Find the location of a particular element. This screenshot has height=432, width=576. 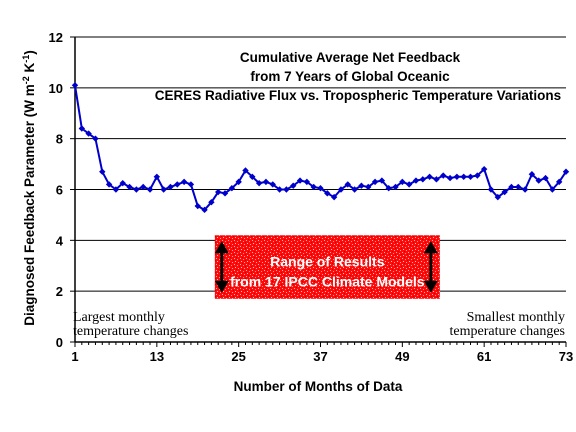

range-text-line-2: from 17 IPCC Climate Models is located at coordinates (327, 281).